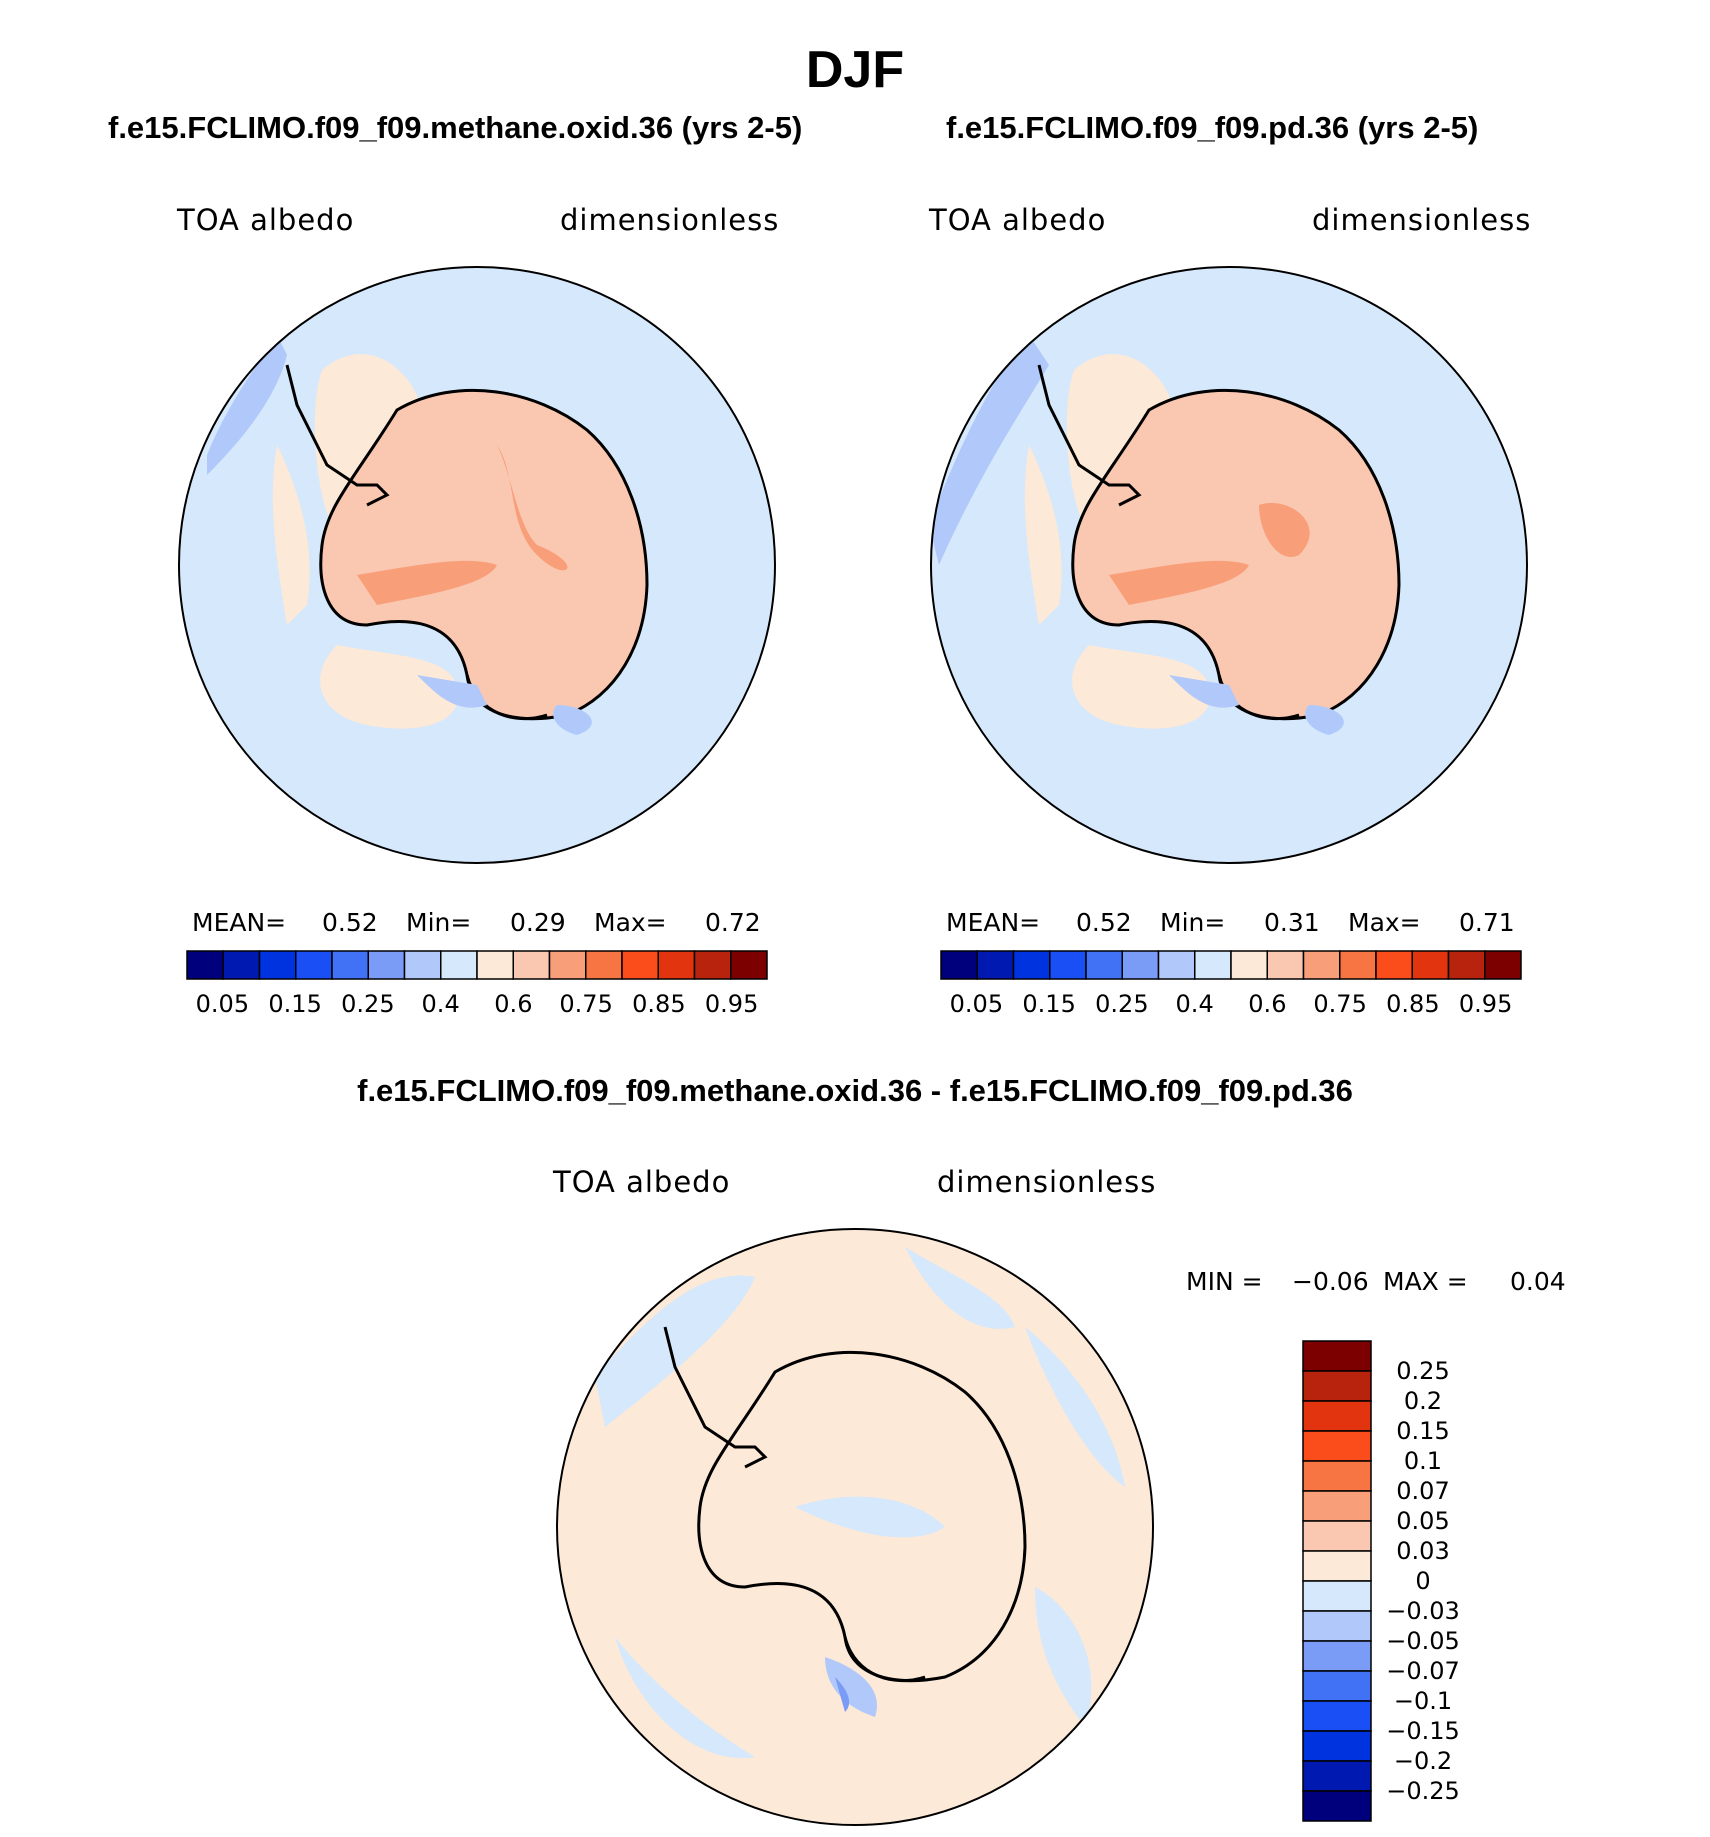 This screenshot has width=1710, height=1837. What do you see at coordinates (884, 1659) in the screenshot?
I see `ross-coastline` at bounding box center [884, 1659].